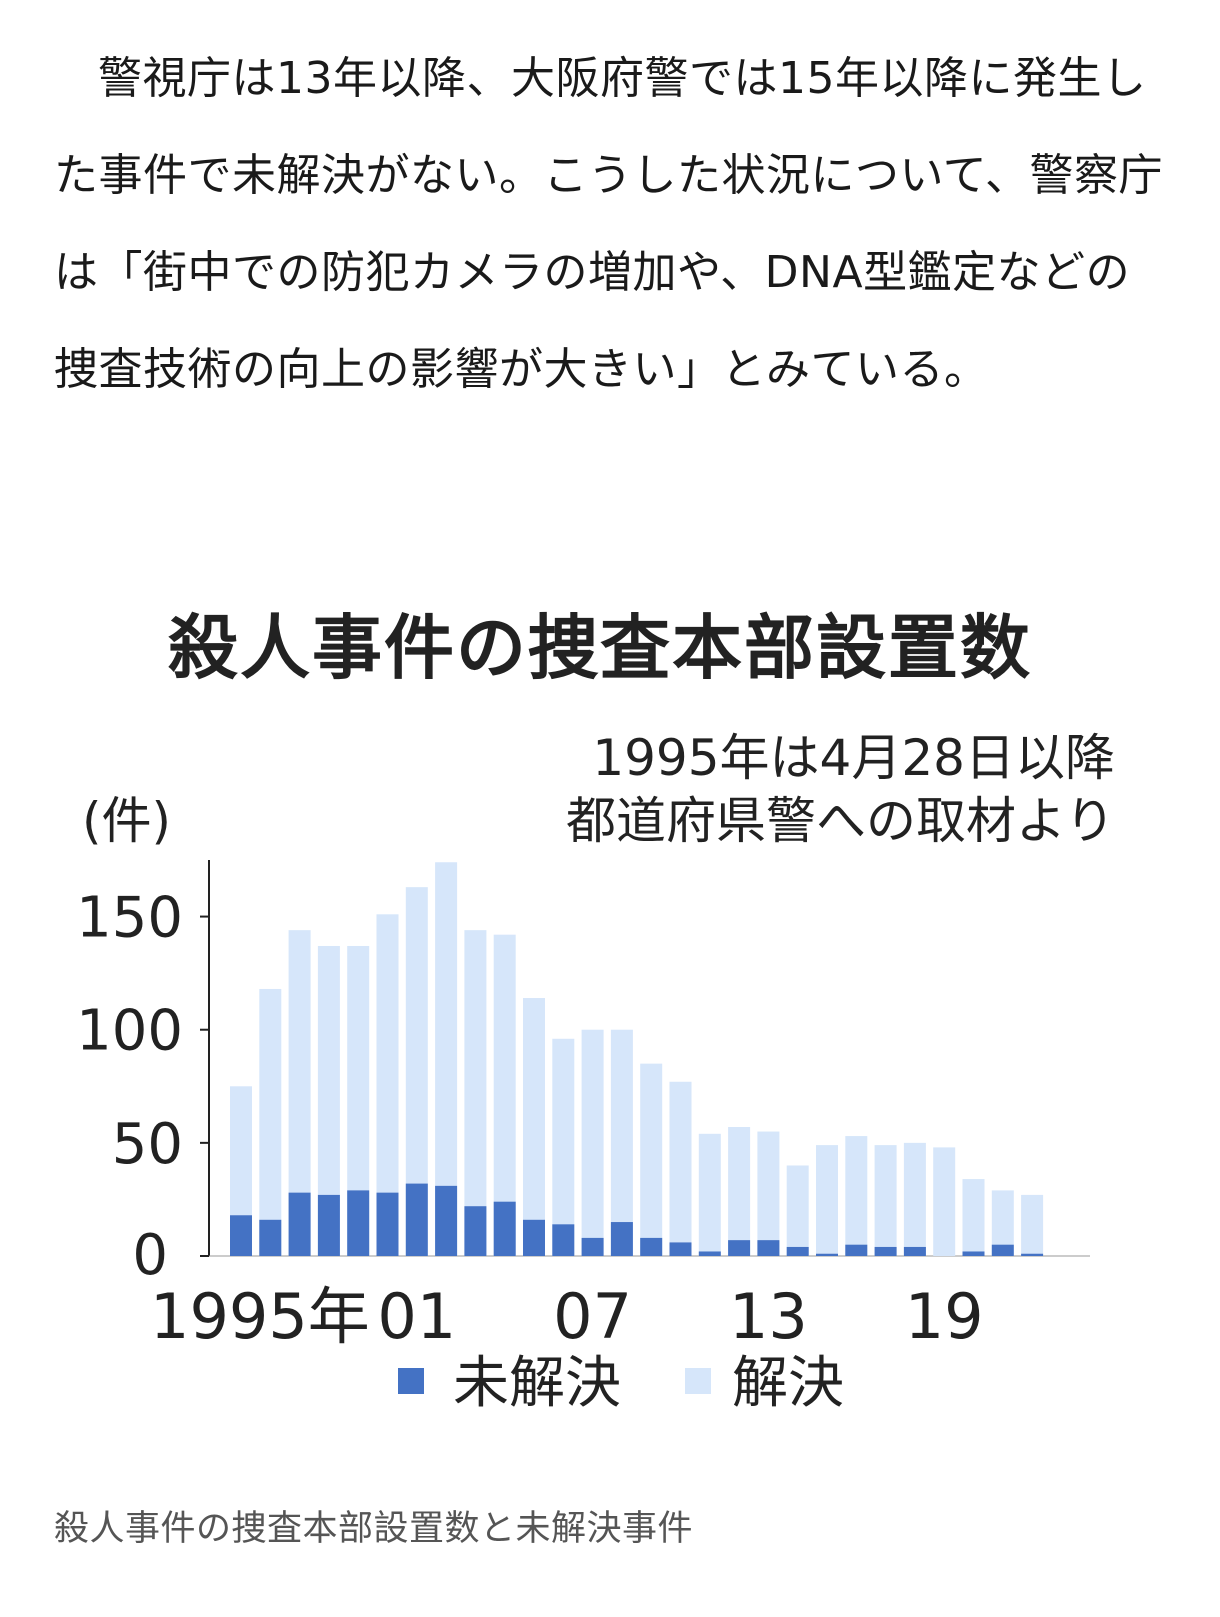 This screenshot has width=1220, height=1617. What do you see at coordinates (885, 1251) in the screenshot?
I see `bar-unsolved-2017` at bounding box center [885, 1251].